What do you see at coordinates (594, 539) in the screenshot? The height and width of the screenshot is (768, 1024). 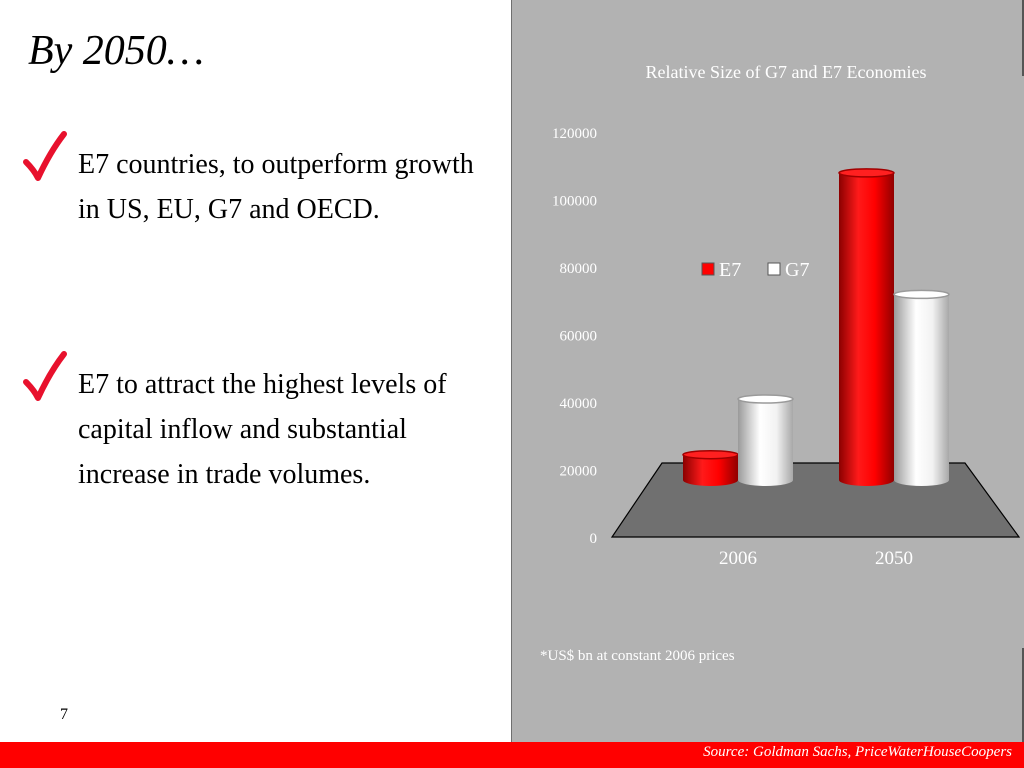 I see `y-tick-label: 0` at bounding box center [594, 539].